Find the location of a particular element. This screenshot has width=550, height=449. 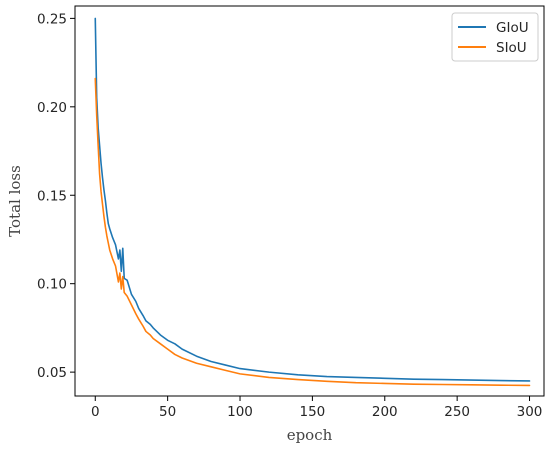

x-tick-label: 250 is located at coordinates (457, 412).